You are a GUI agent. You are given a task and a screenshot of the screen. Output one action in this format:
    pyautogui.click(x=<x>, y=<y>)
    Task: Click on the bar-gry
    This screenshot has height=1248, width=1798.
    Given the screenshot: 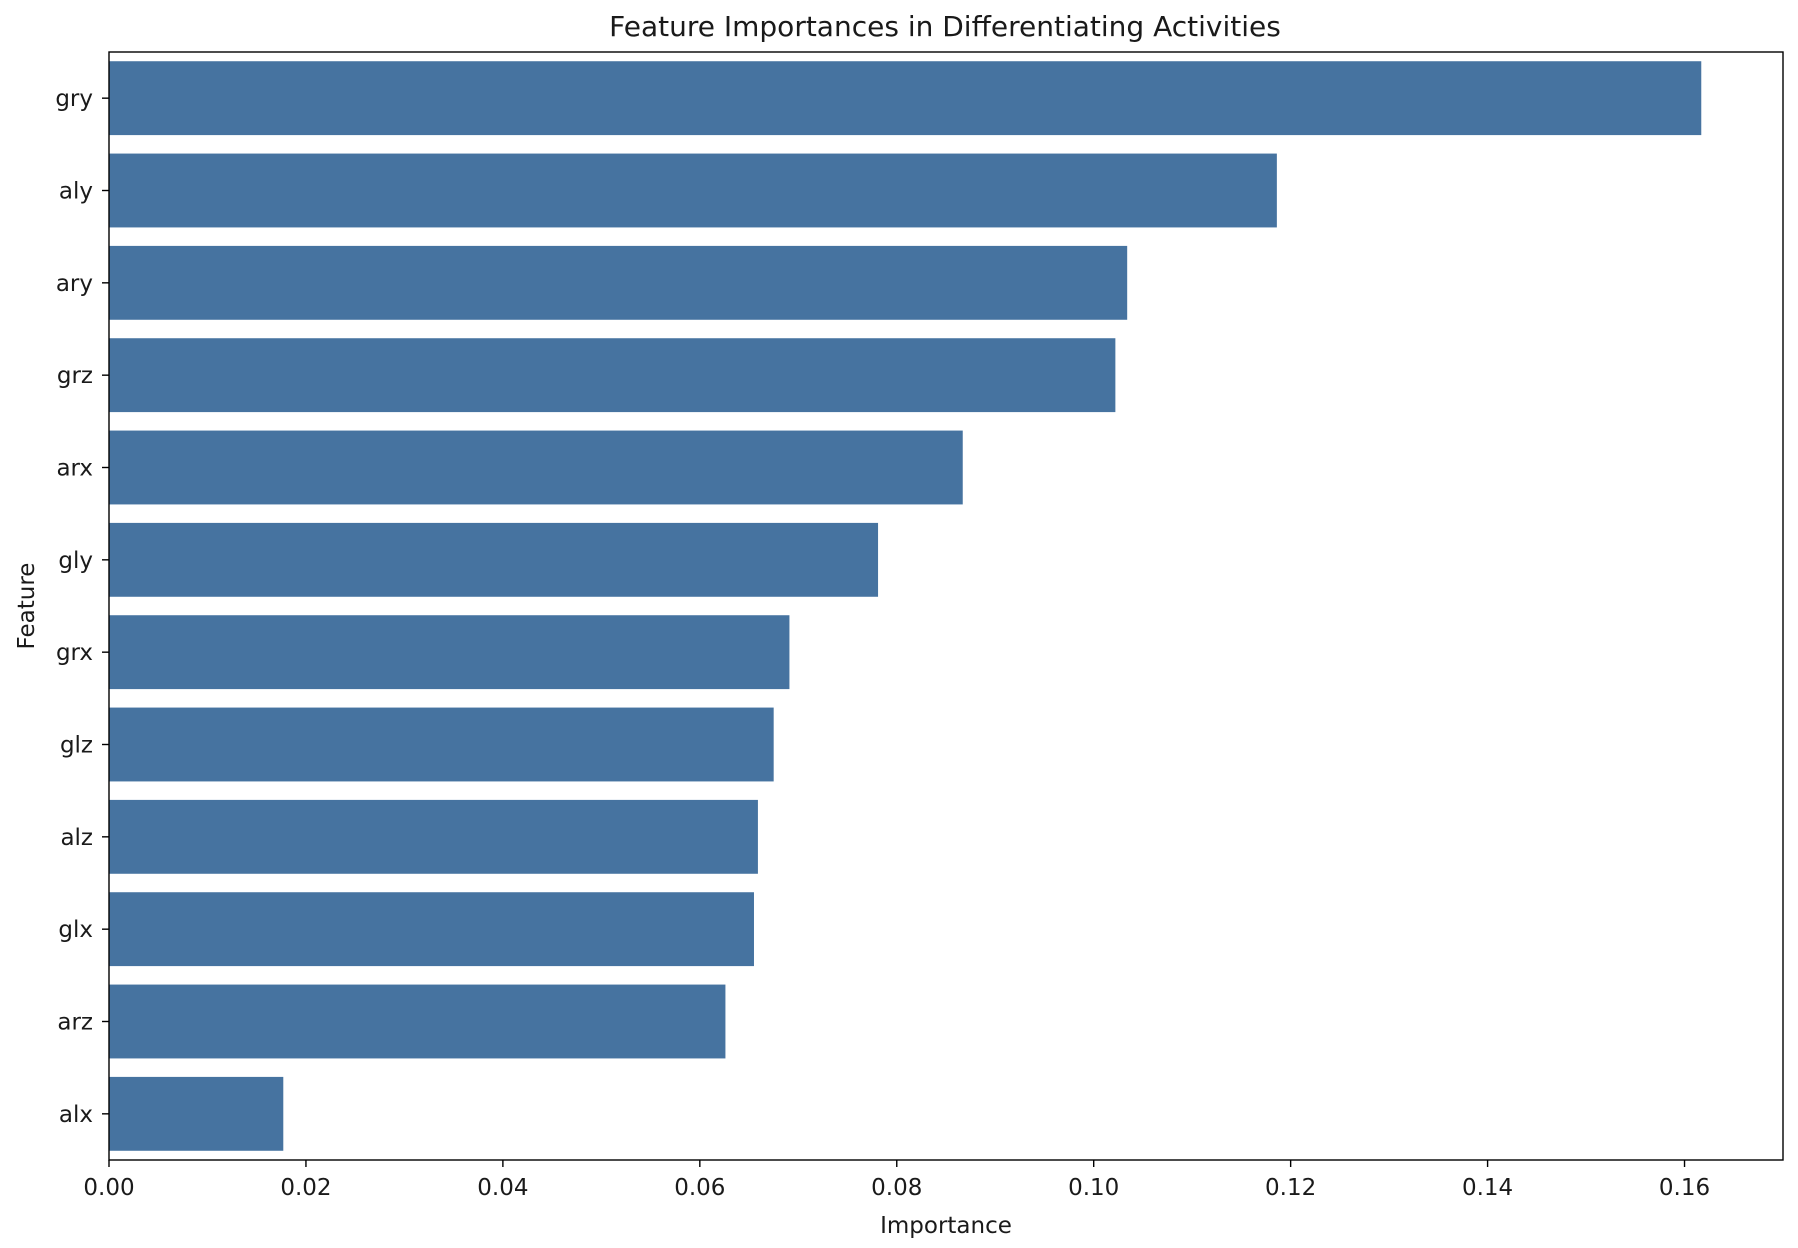 What is the action you would take?
    pyautogui.click(x=905, y=98)
    